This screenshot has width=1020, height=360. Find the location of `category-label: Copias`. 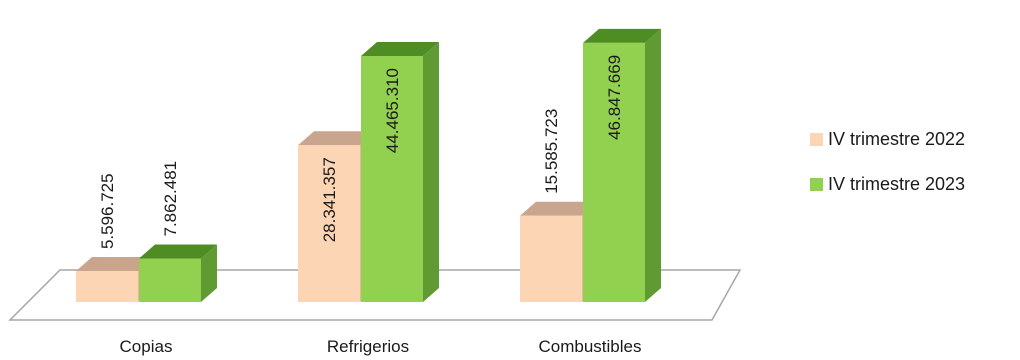

category-label: Copias is located at coordinates (146, 346).